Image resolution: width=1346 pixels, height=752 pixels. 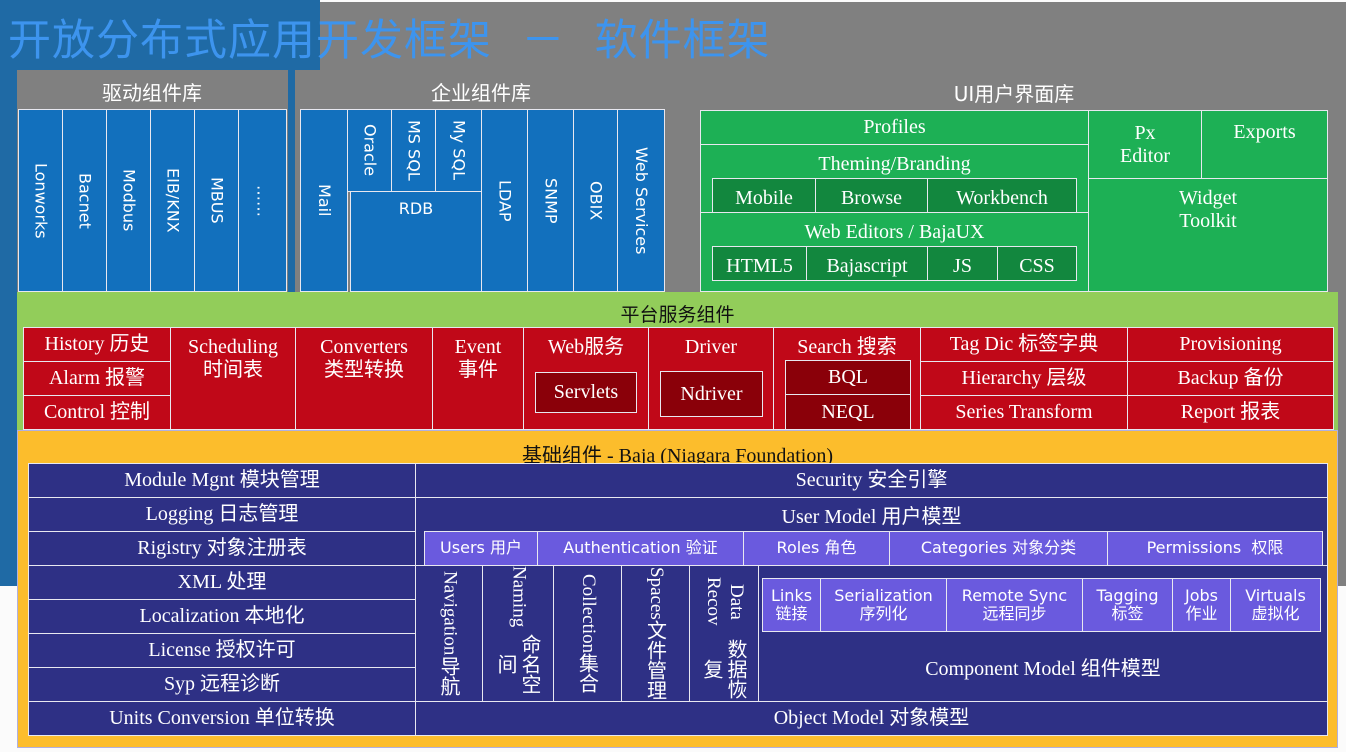 I want to click on ui-widget-toolkit: Widget Toolkit, so click(x=1208, y=235).